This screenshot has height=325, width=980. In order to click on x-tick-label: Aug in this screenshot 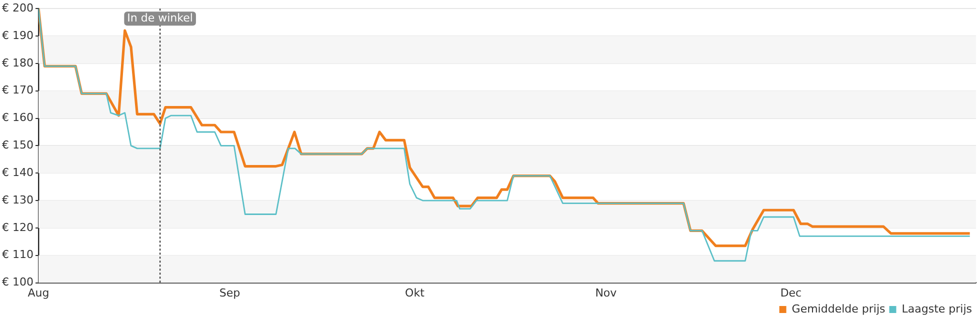, I will do `click(39, 293)`.